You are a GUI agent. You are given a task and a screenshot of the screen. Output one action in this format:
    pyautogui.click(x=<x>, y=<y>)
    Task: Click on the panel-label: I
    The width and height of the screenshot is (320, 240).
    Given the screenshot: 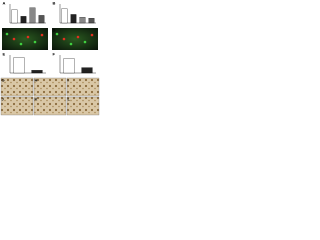 What is the action you would take?
    pyautogui.click(x=68, y=80)
    